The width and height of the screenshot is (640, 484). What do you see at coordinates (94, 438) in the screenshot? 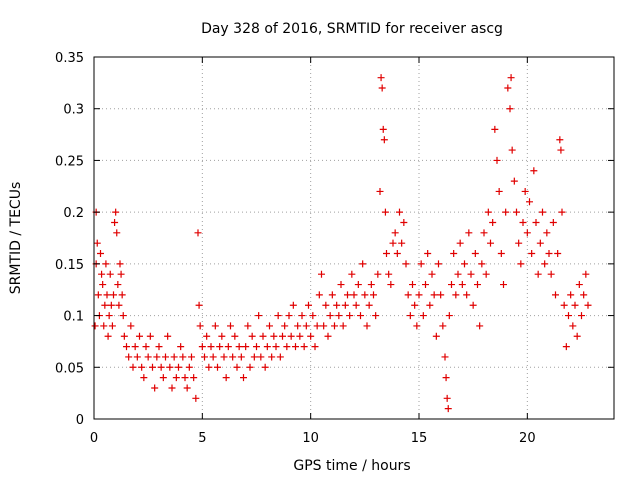
I see `x-tick-label: 0` at bounding box center [94, 438].